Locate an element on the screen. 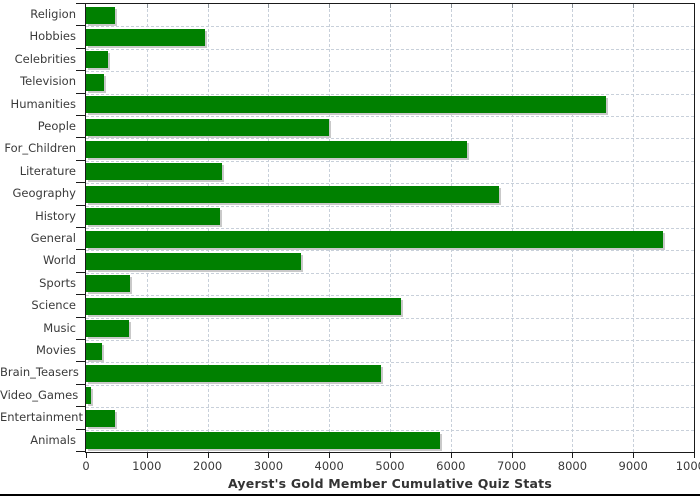  y-axis-label: Brain_Teasers is located at coordinates (39, 372).